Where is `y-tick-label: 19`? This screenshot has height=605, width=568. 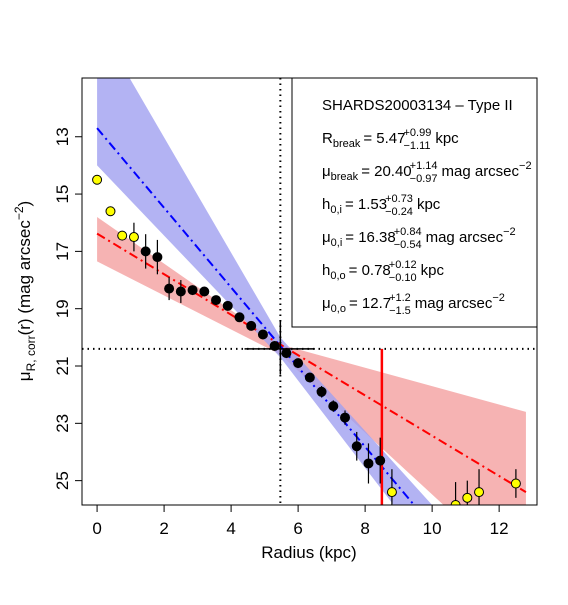 y-tick-label: 19 is located at coordinates (62, 308).